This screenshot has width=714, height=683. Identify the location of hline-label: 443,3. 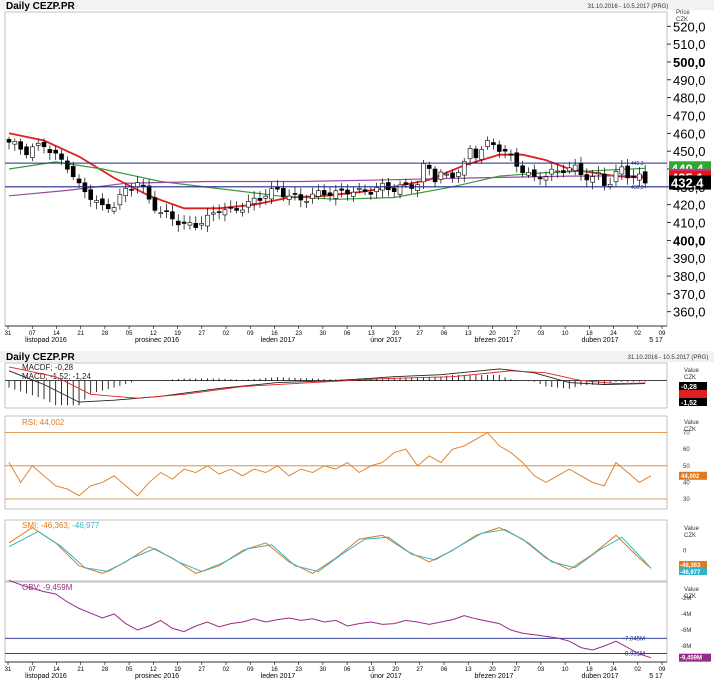
(637, 164).